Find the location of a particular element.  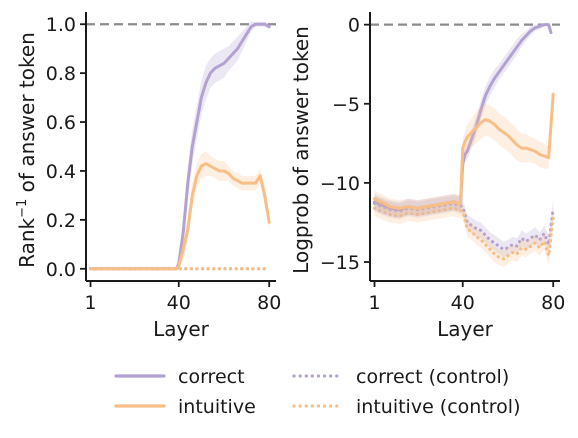

logprob-intuitive-control-band is located at coordinates (464, 233).